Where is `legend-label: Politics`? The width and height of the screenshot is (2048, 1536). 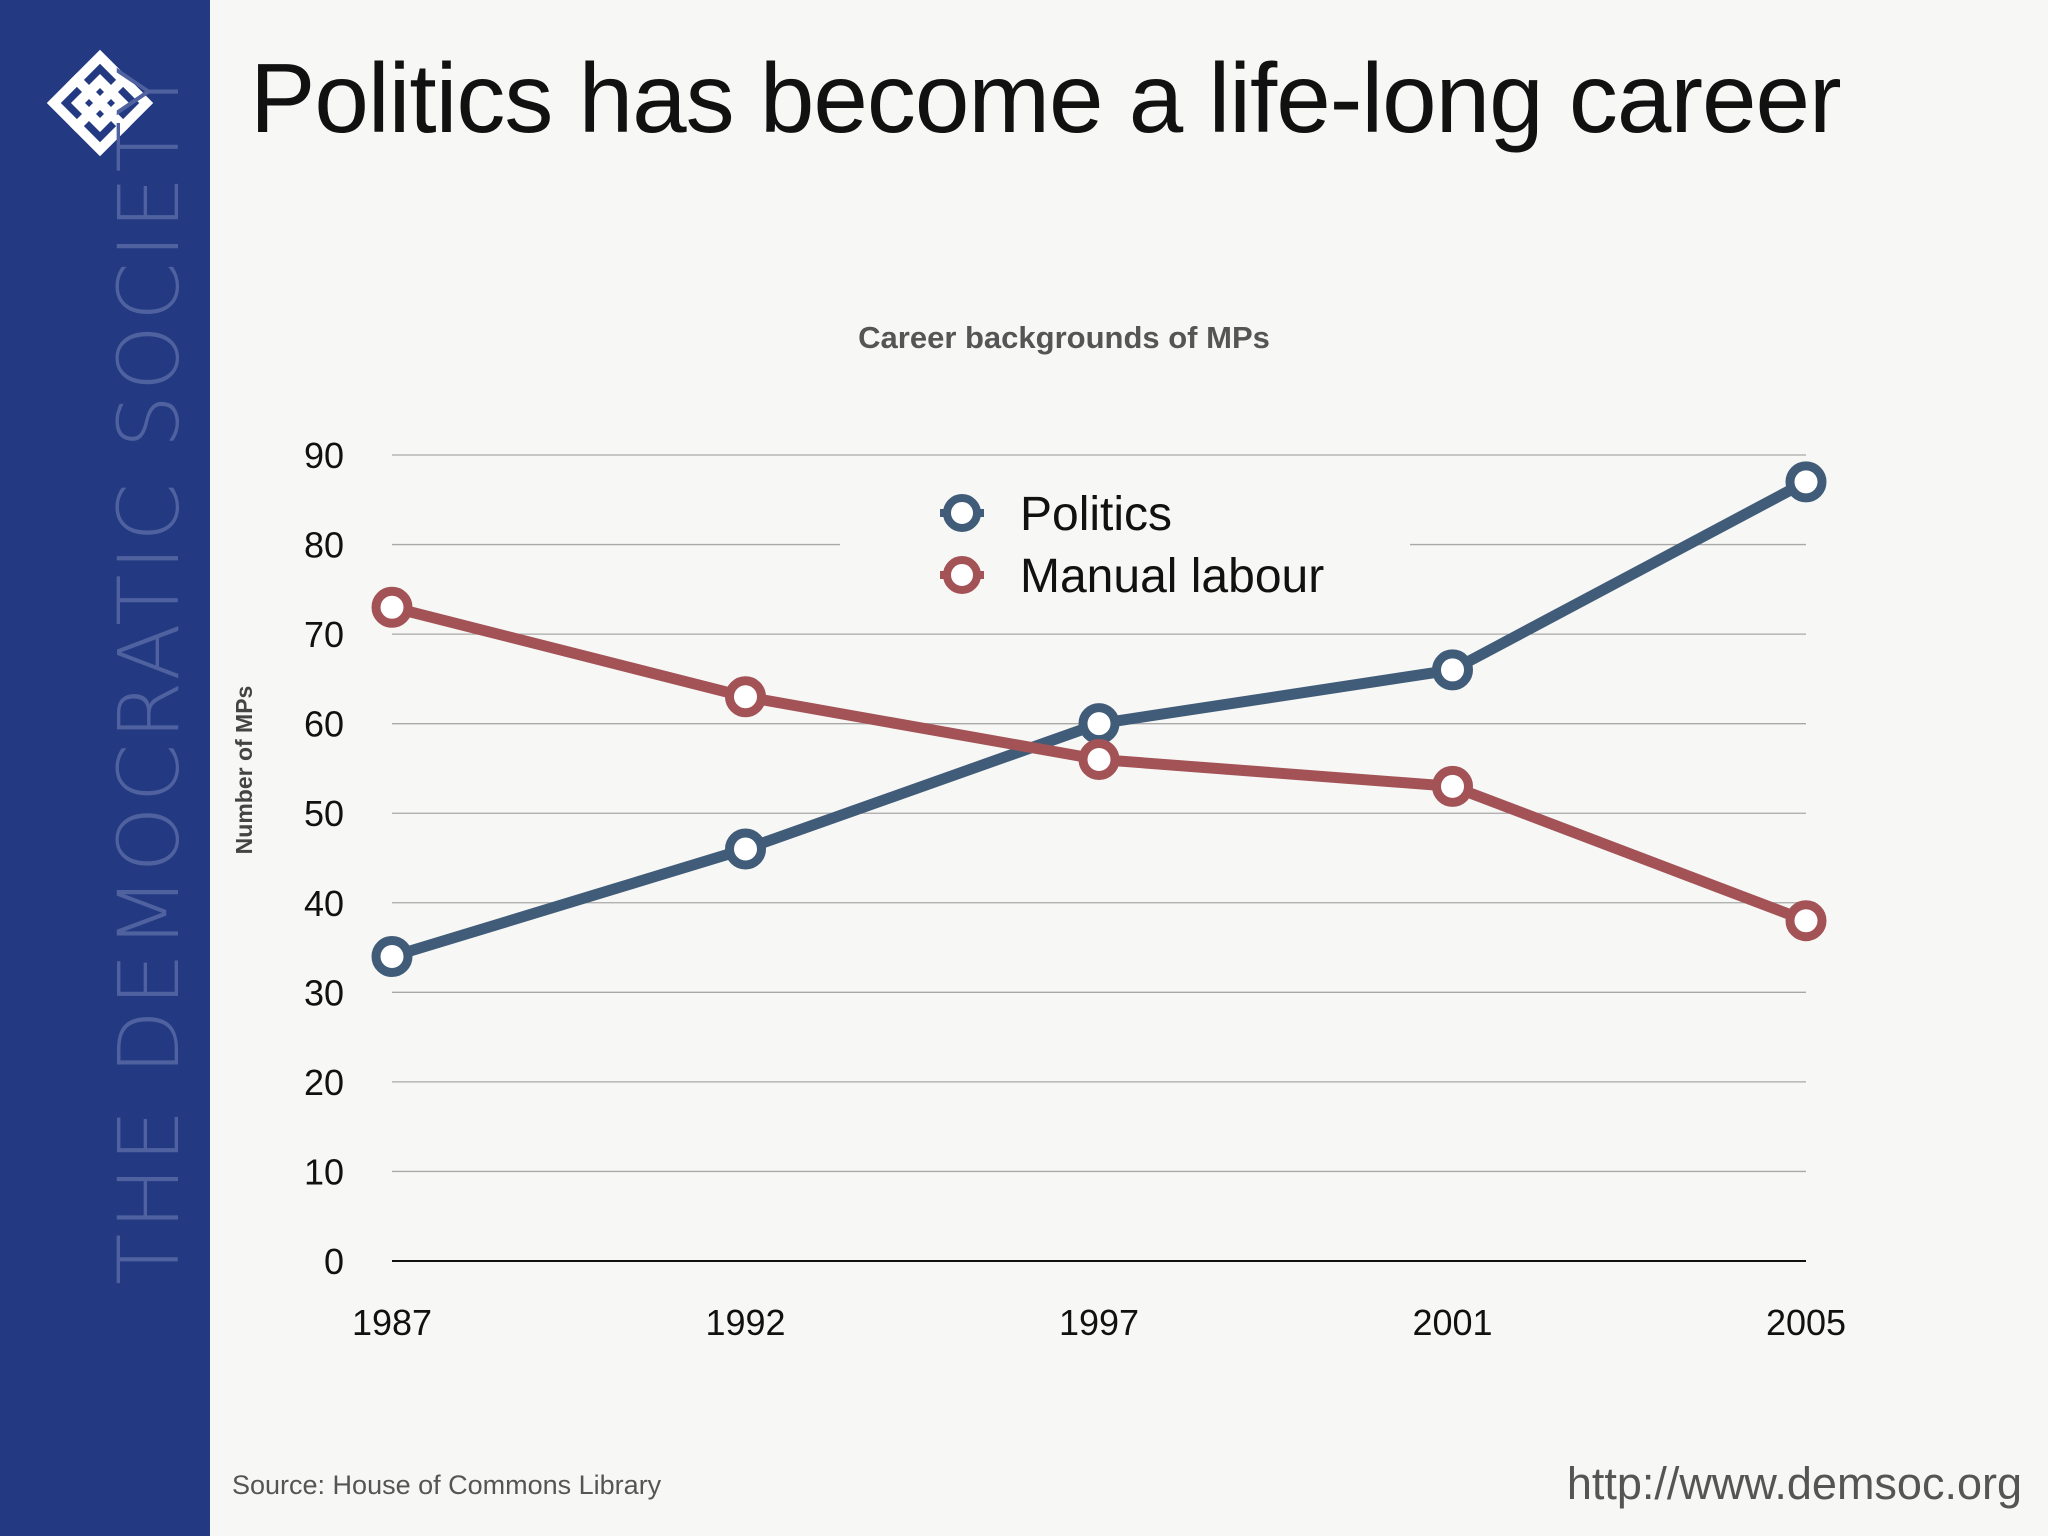 legend-label: Politics is located at coordinates (1096, 514).